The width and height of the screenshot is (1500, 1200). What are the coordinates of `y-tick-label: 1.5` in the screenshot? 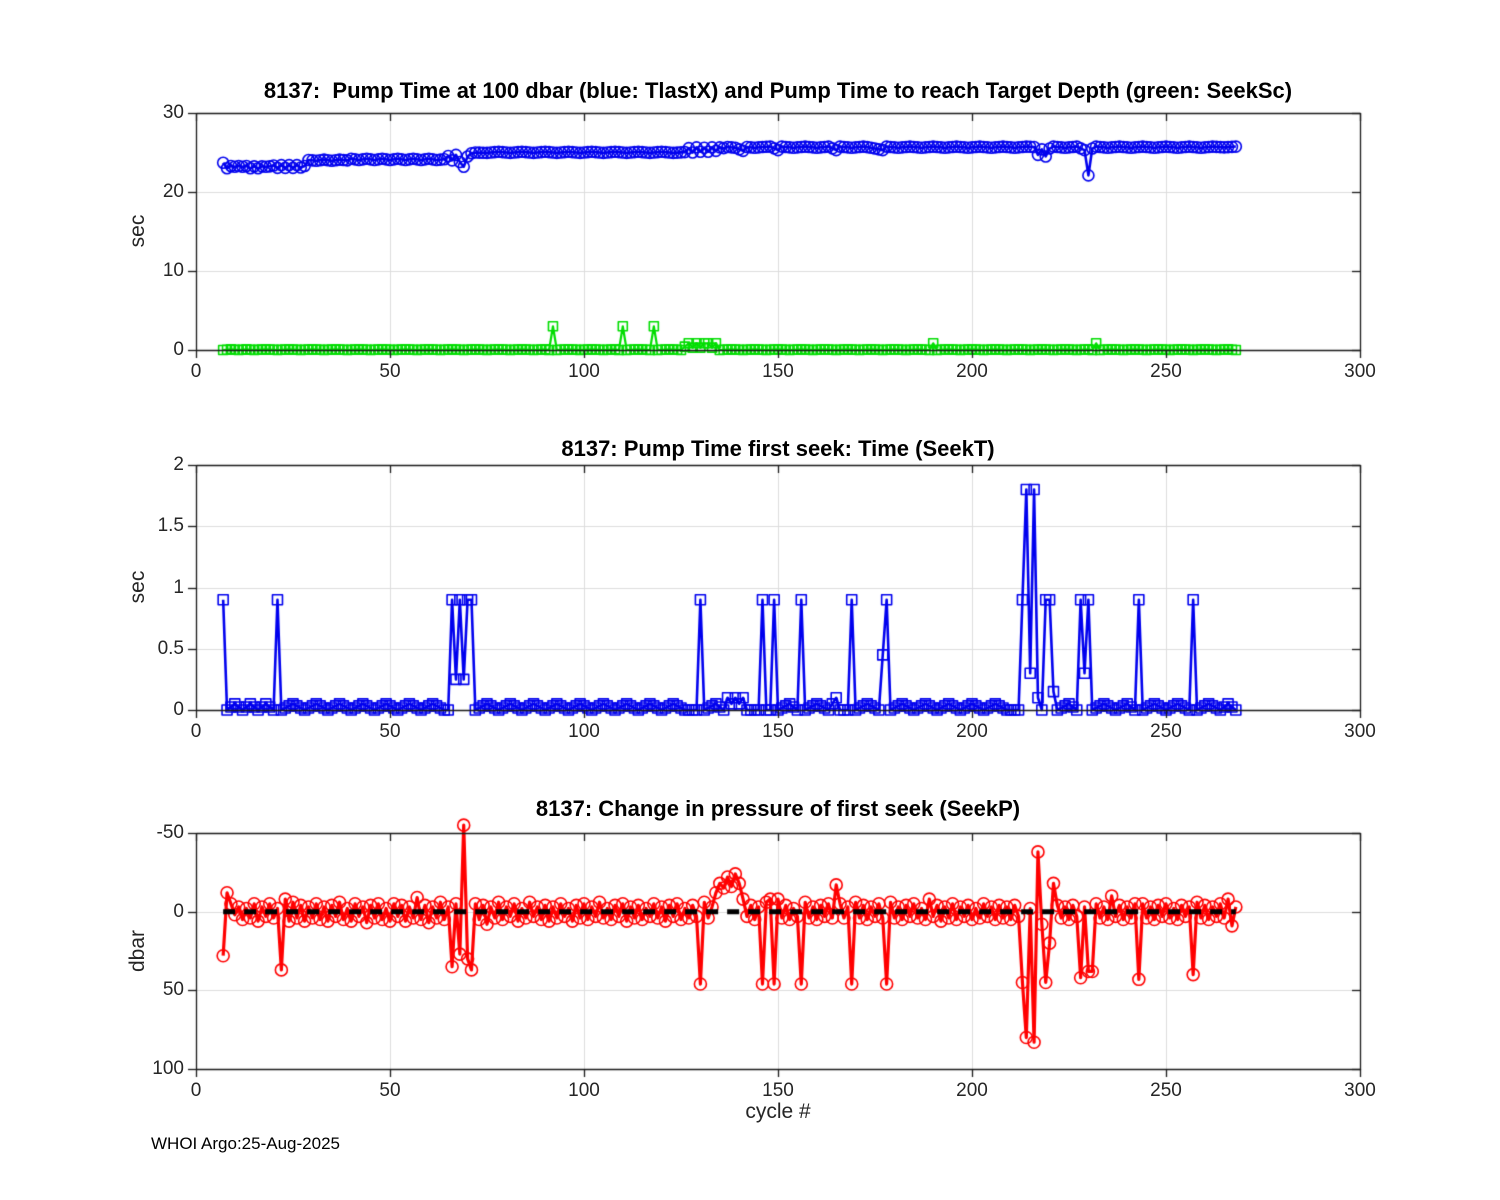 It's located at (170, 526).